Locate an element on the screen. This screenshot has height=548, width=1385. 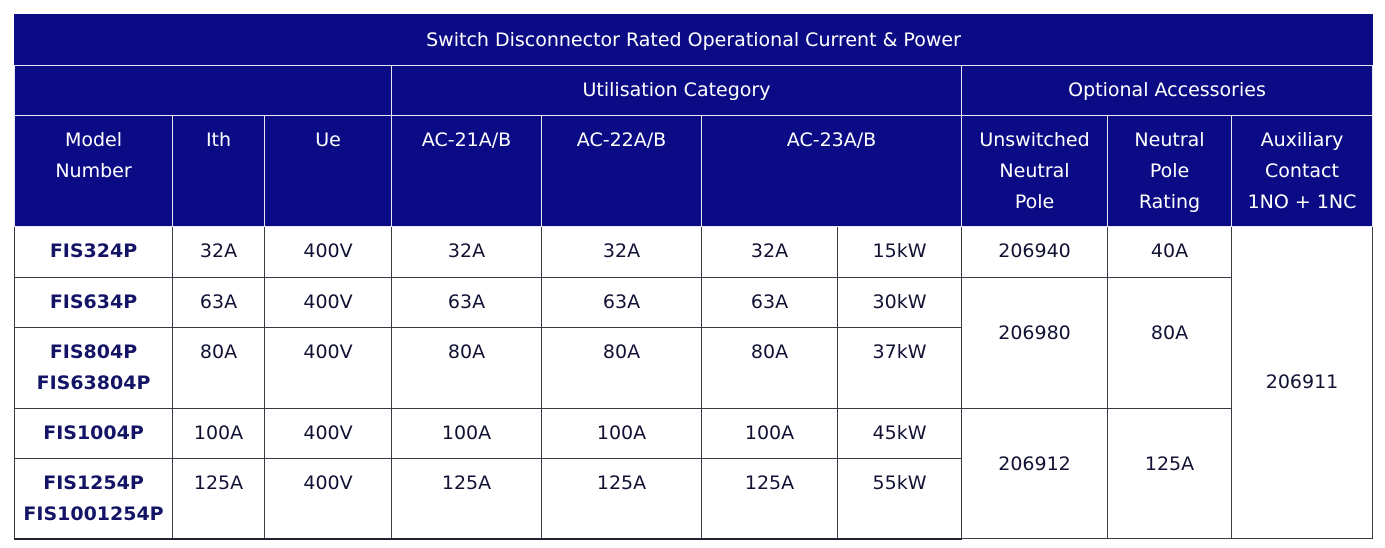
model-cell: FIS634P is located at coordinates (93, 302).